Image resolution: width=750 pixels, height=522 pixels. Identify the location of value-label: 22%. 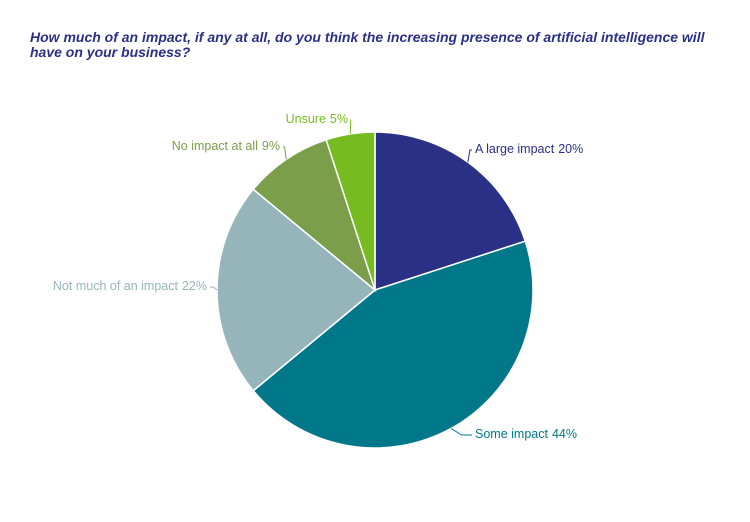
(194, 286).